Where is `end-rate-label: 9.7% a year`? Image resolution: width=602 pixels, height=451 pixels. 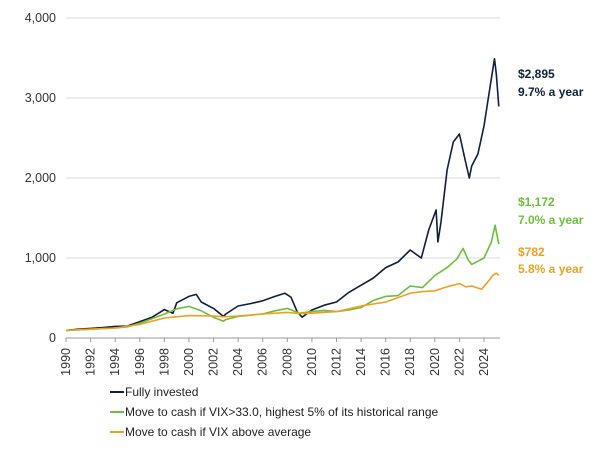 end-rate-label: 9.7% a year is located at coordinates (551, 92).